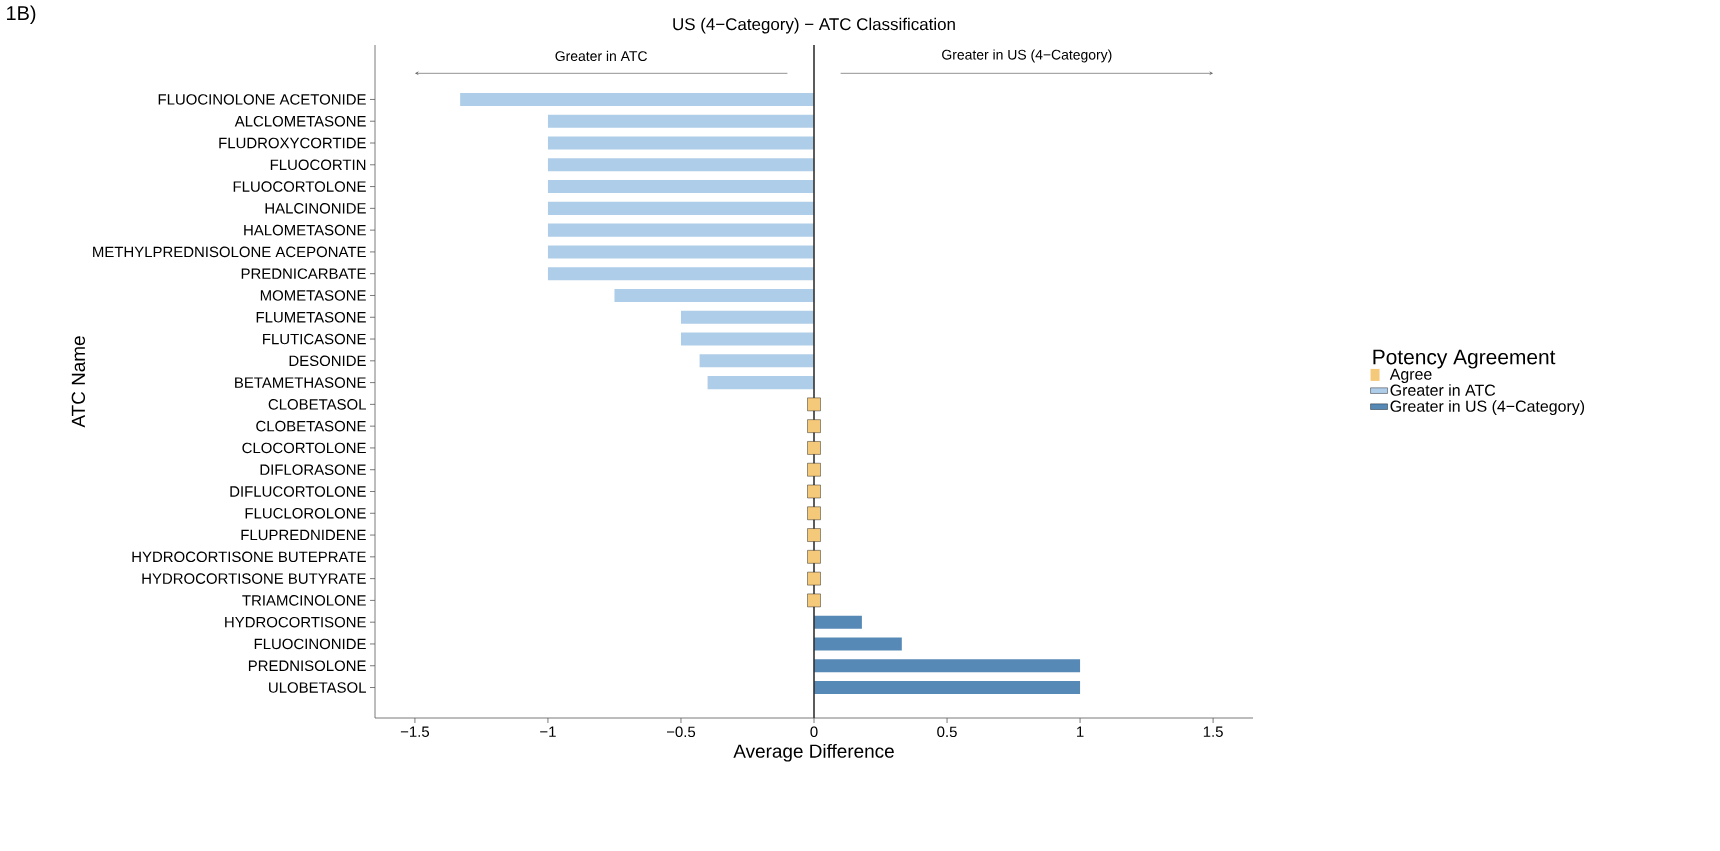  I want to click on x-tick-label: −1, so click(548, 731).